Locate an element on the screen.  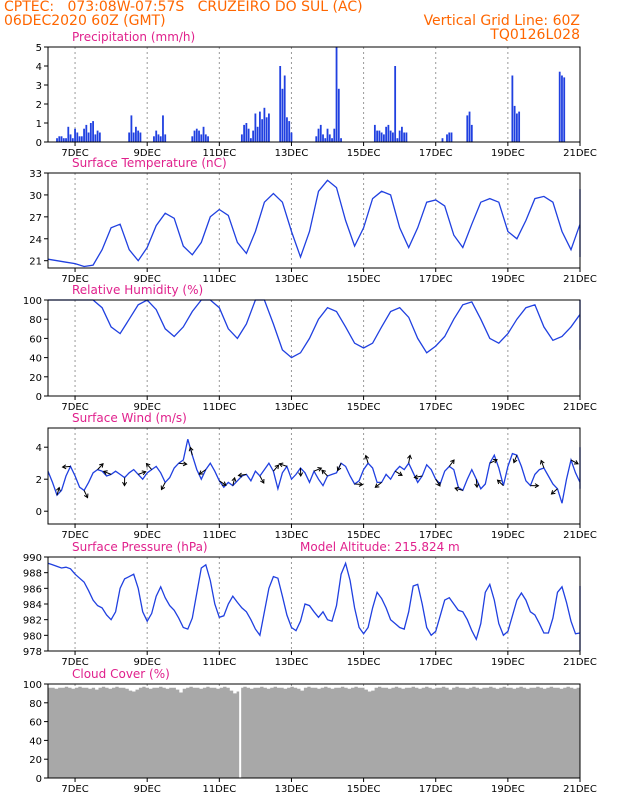
rh-series-line is located at coordinates (314, 329).